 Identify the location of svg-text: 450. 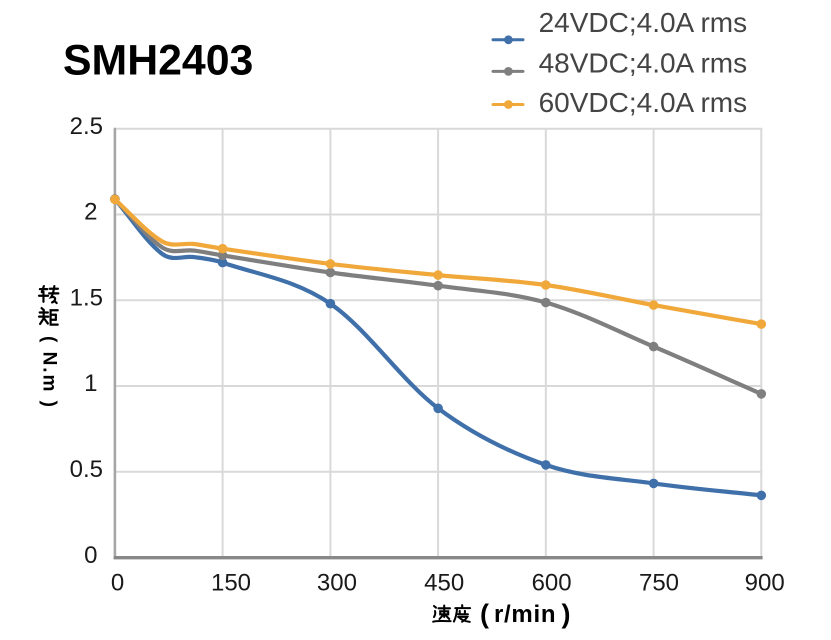
(444, 583).